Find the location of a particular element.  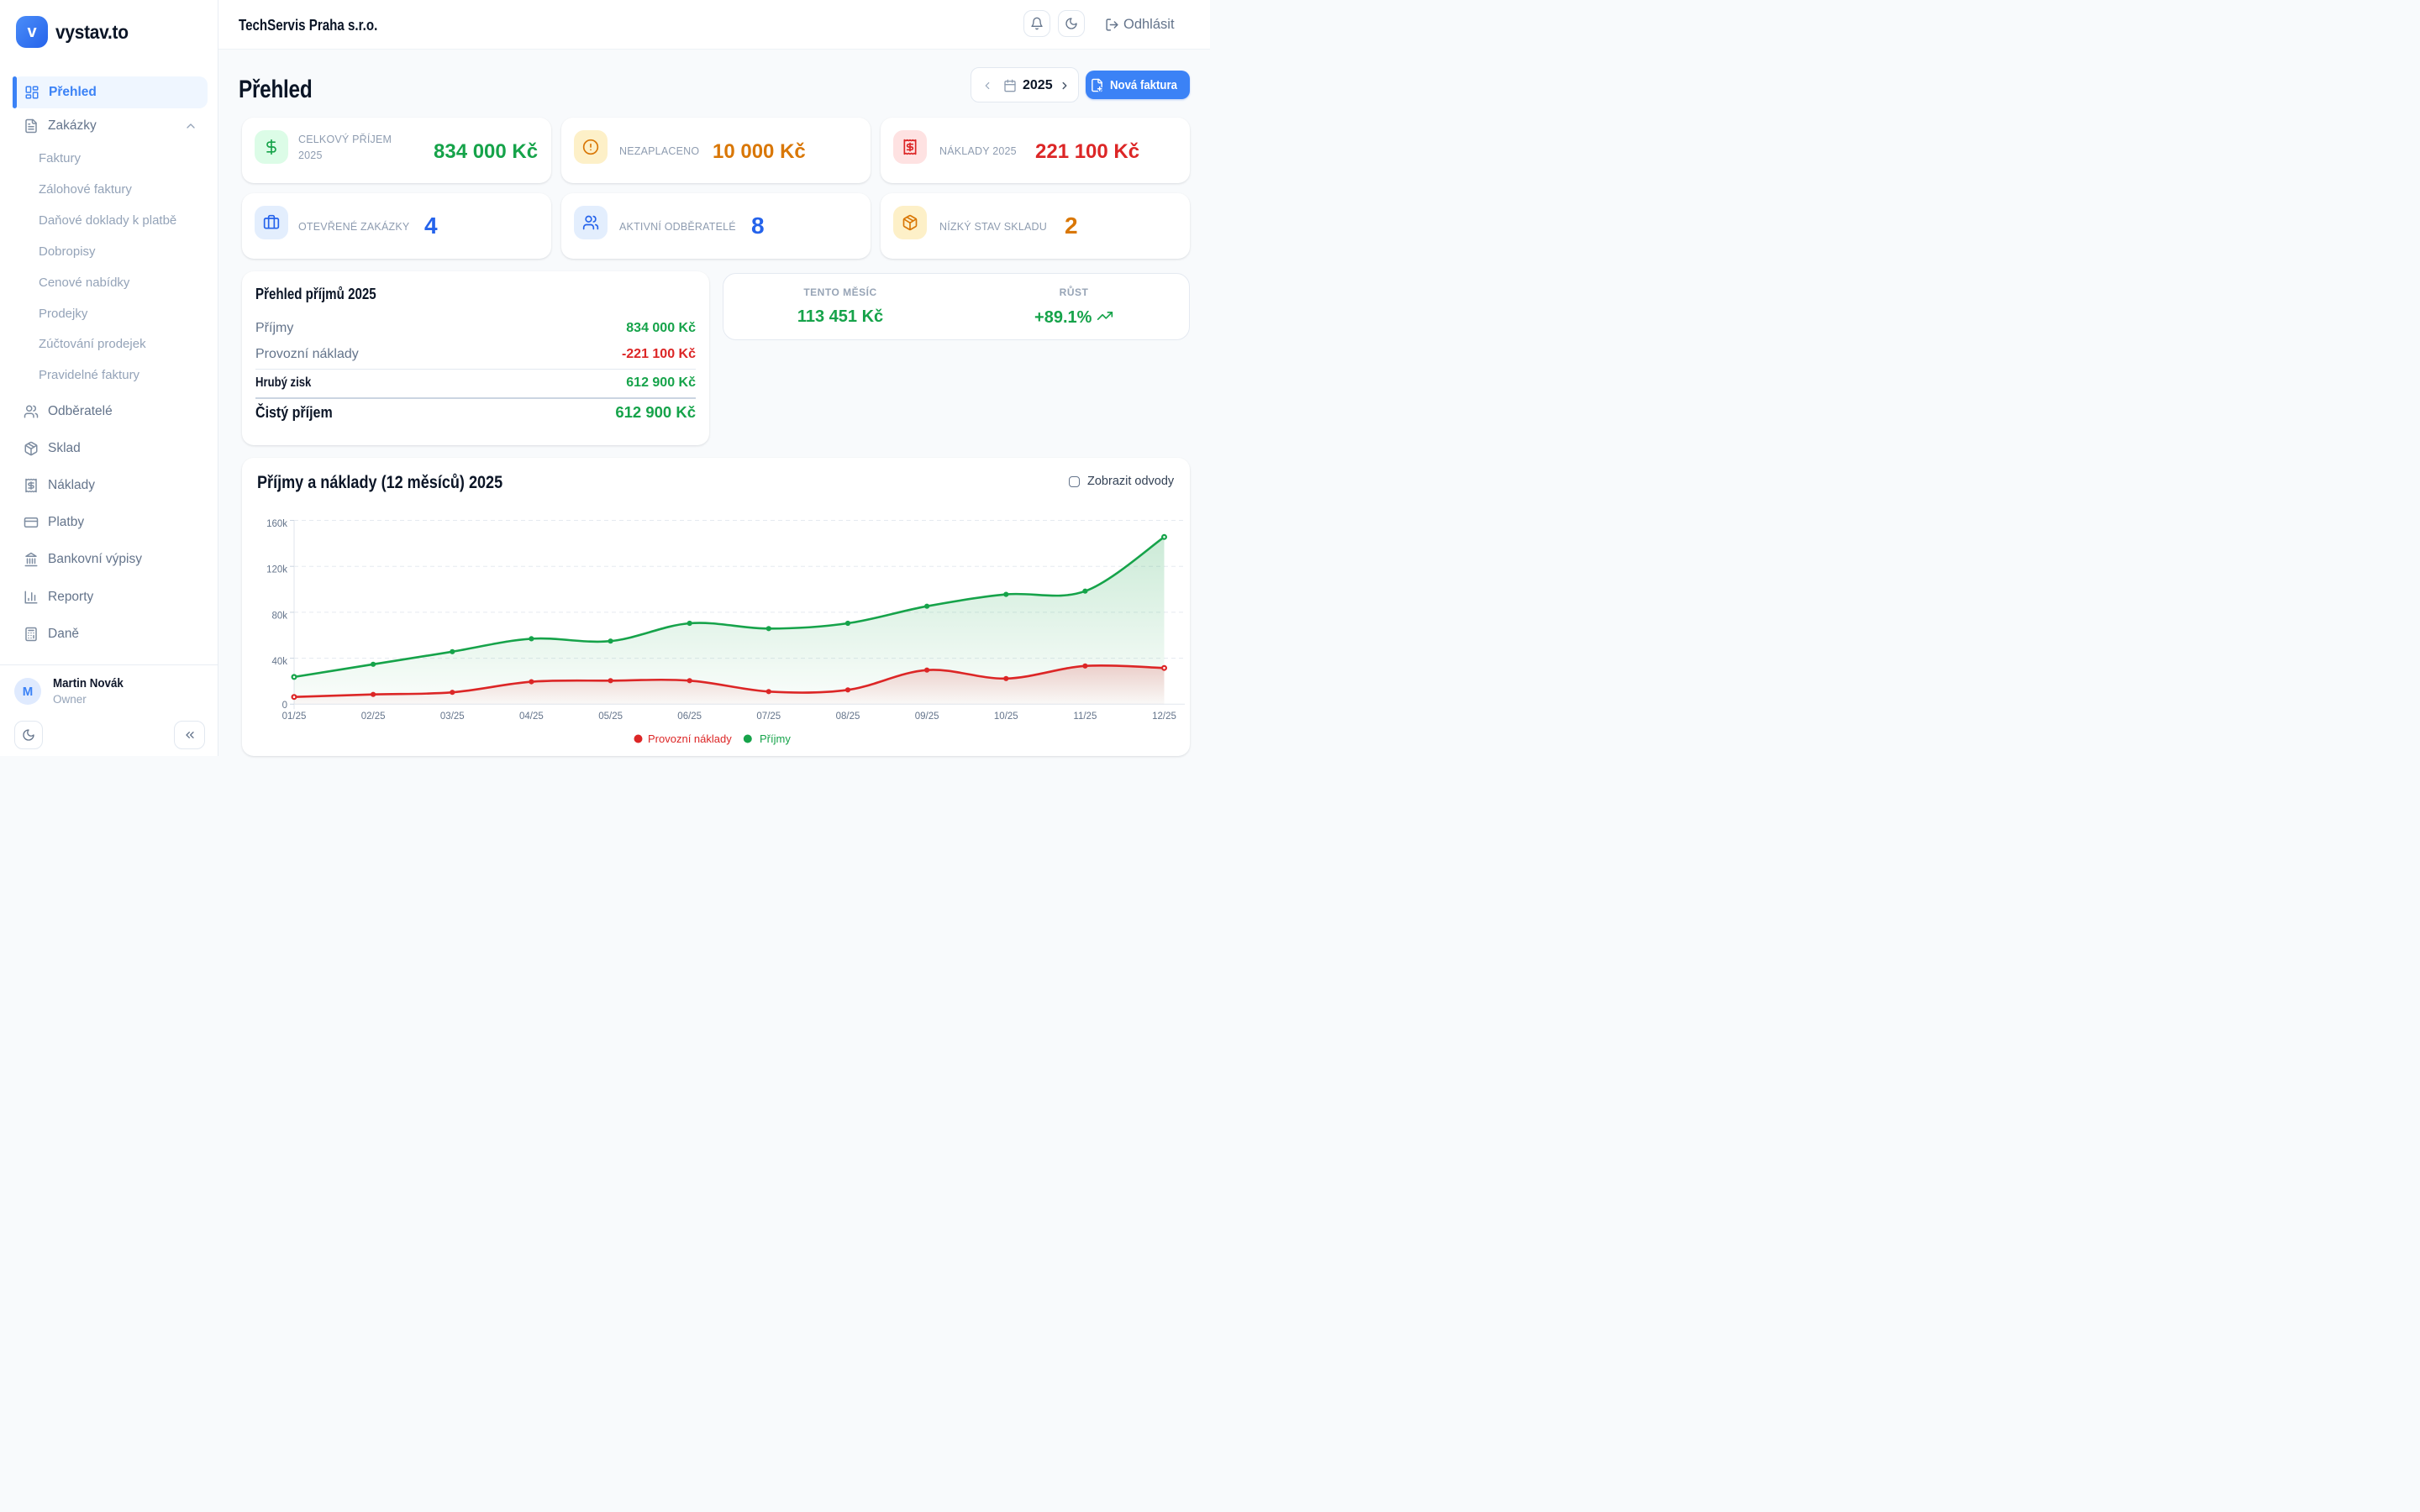

svg-text: 02/25 is located at coordinates (374, 716).